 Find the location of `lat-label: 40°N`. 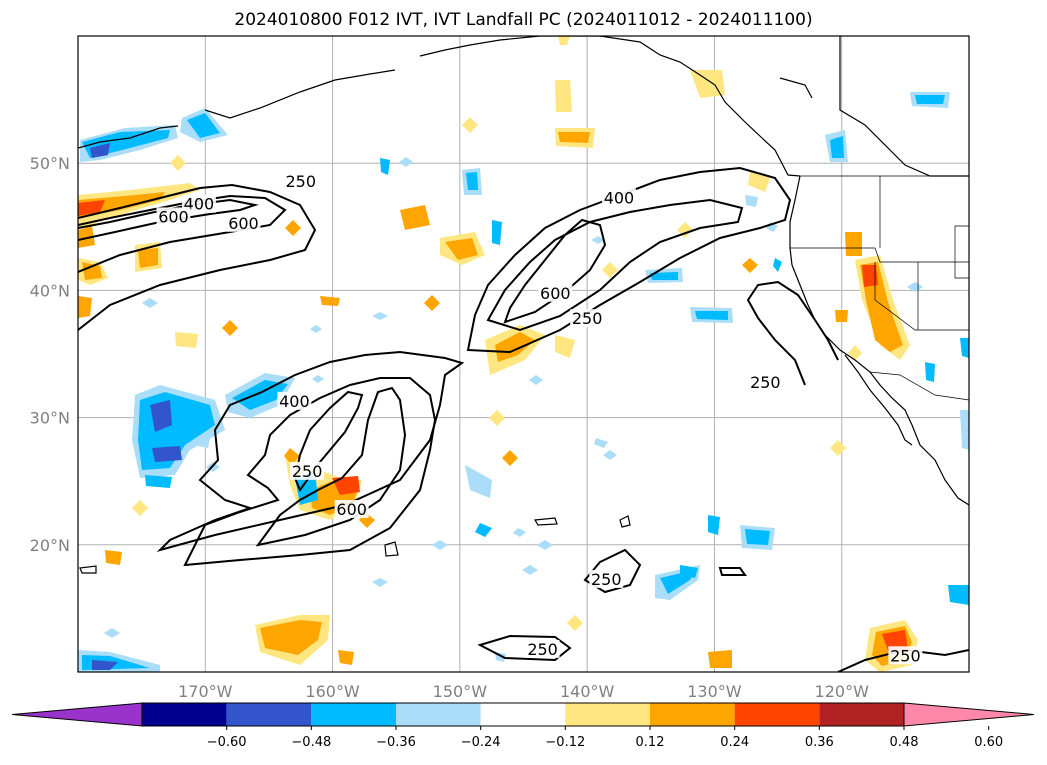

lat-label: 40°N is located at coordinates (50, 290).